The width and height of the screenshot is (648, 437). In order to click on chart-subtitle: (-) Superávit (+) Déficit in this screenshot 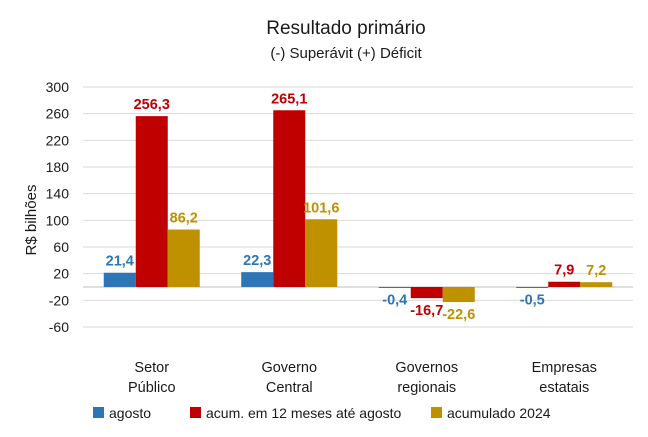, I will do `click(346, 53)`.